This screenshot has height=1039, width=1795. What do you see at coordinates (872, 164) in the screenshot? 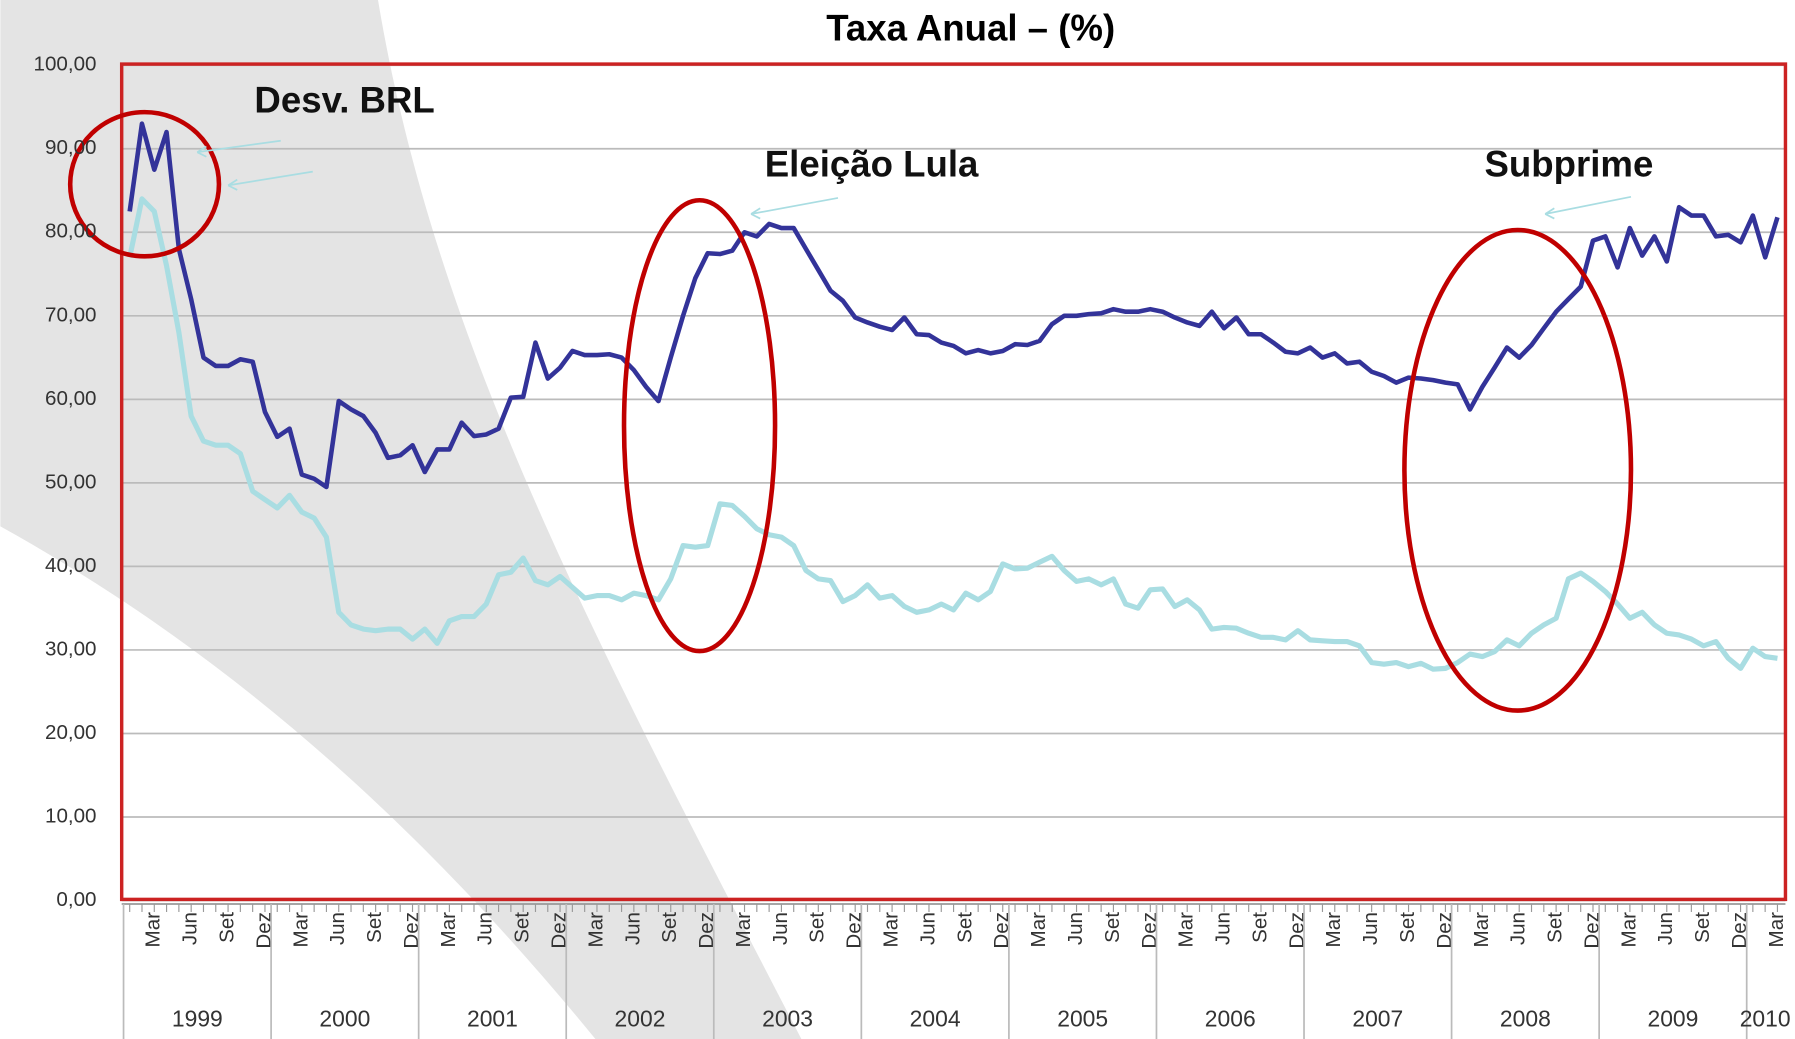
I see `annotation: Eleição Lula` at bounding box center [872, 164].